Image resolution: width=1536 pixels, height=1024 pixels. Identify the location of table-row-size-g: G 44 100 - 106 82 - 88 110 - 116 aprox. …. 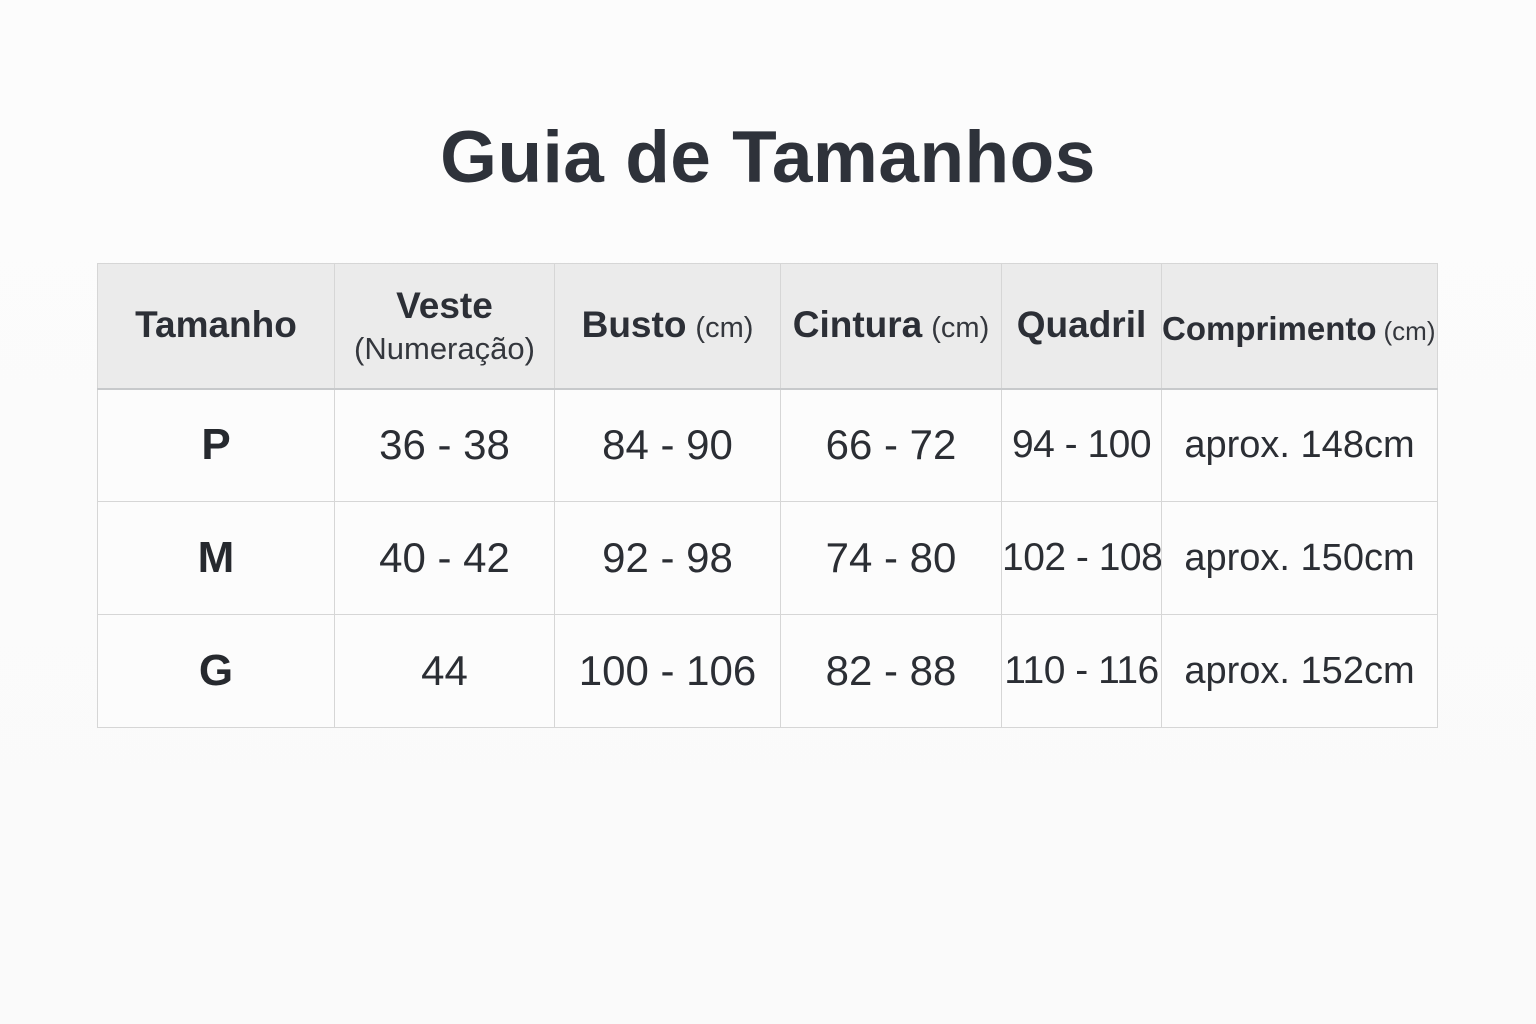
(767, 671).